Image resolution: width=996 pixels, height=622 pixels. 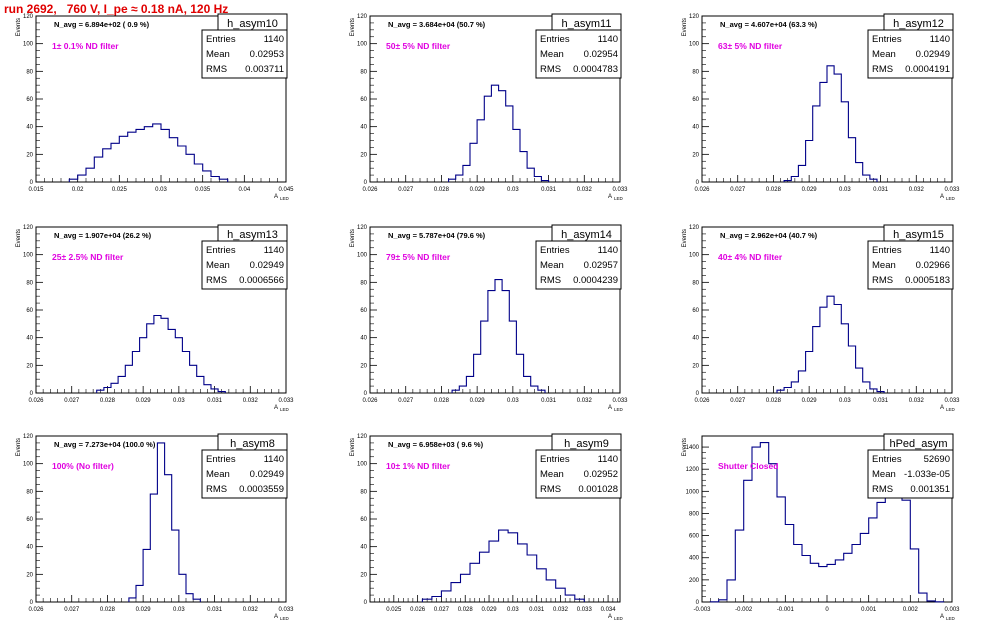 What do you see at coordinates (267, 265) in the screenshot?
I see `stats-value: 0.02949` at bounding box center [267, 265].